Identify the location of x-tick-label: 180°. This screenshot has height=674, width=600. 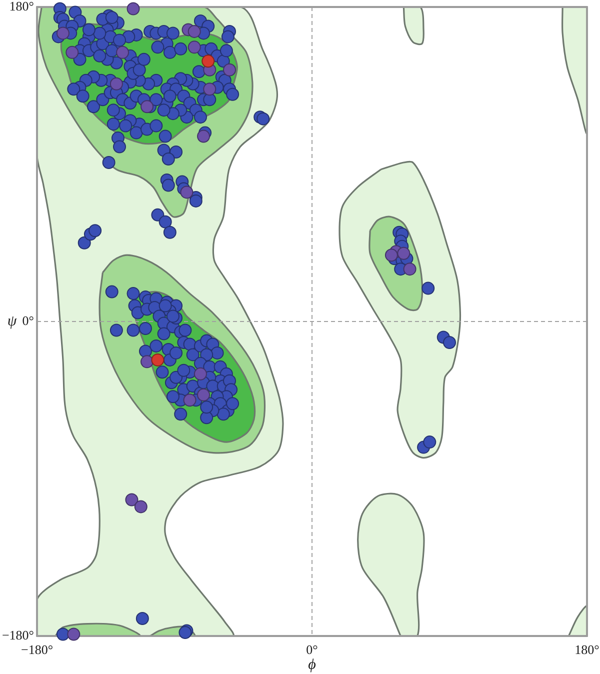
(587, 650).